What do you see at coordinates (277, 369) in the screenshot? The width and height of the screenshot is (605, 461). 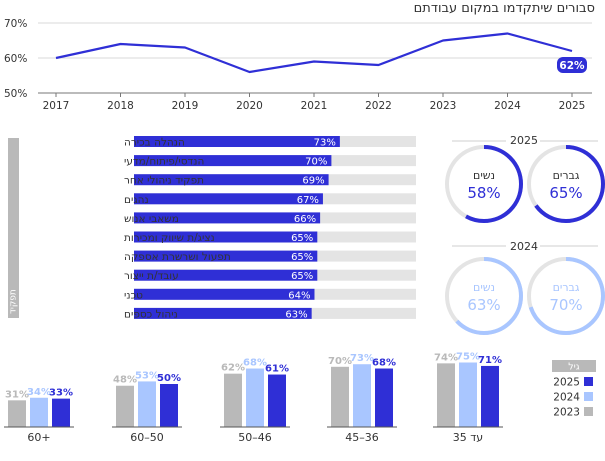 I see `age-bar-value-label: 61%` at bounding box center [277, 369].